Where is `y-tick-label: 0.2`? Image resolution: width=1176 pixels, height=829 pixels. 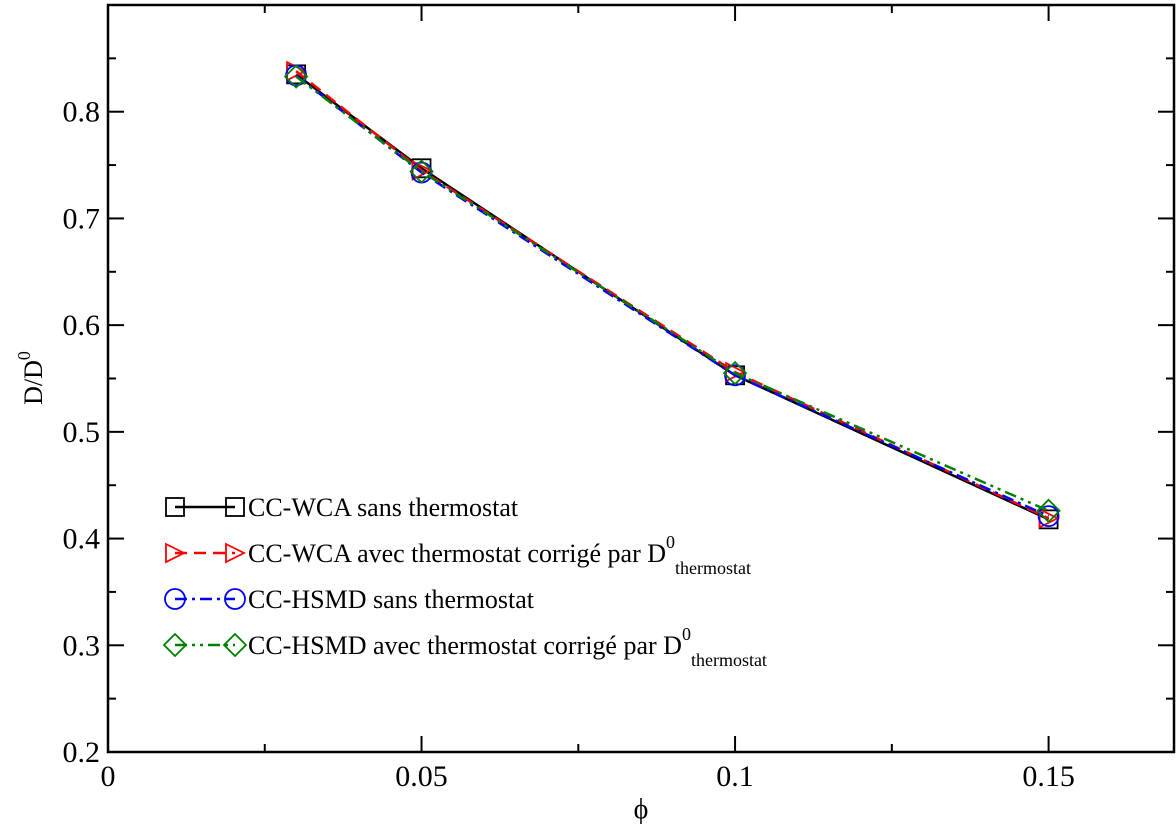
y-tick-label: 0.2 is located at coordinates (82, 752).